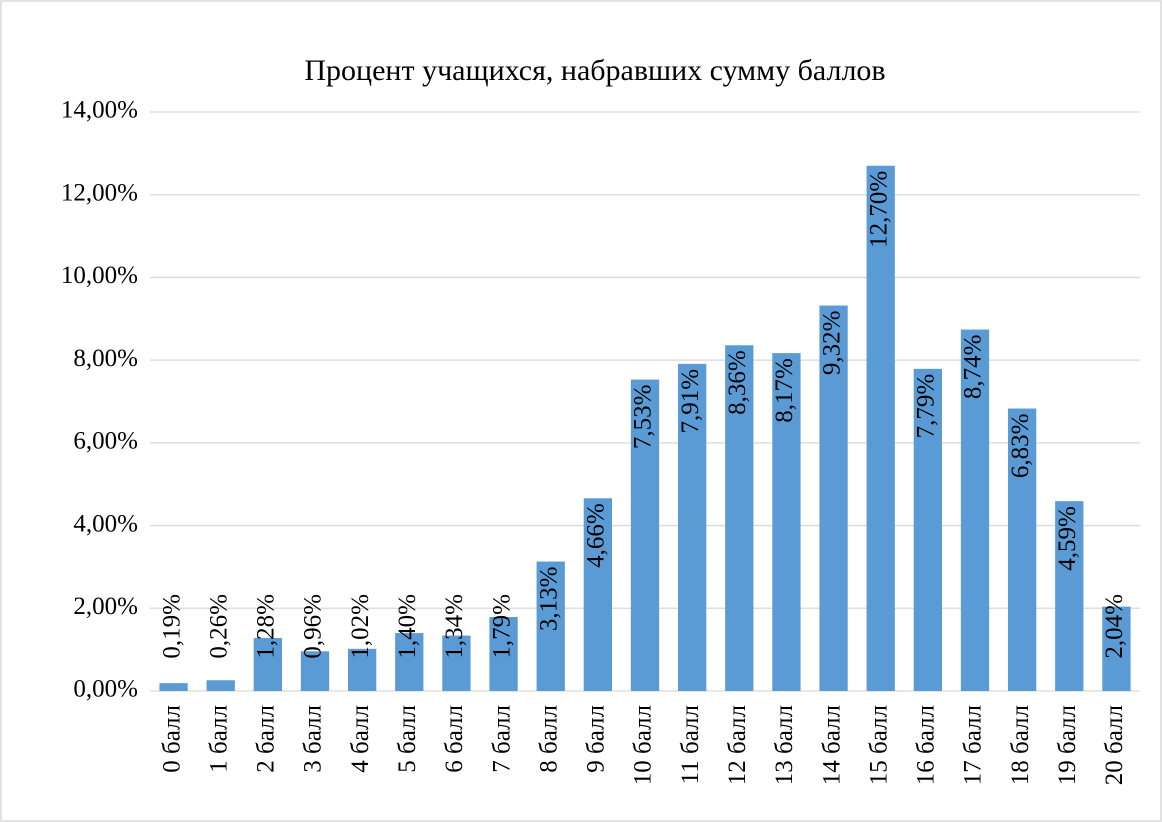 This screenshot has width=1162, height=822. What do you see at coordinates (594, 70) in the screenshot?
I see `chart-title: Процент учащихся, набравших сумму баллов` at bounding box center [594, 70].